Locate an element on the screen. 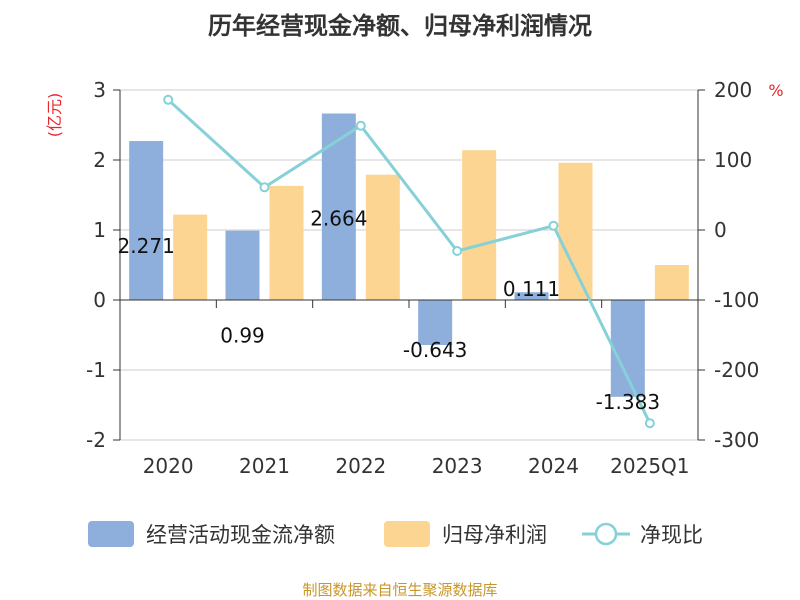 This screenshot has height=600, width=800. left-axis-ticks: 3 2 1 0 -1 -2 is located at coordinates (103, 265).